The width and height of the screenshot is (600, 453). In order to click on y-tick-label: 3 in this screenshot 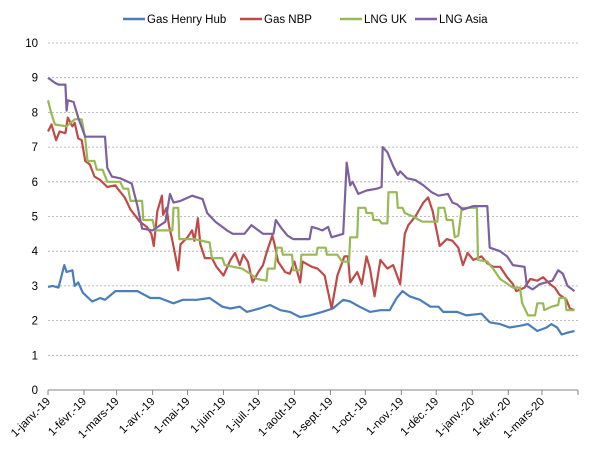, I will do `click(35, 287)`.